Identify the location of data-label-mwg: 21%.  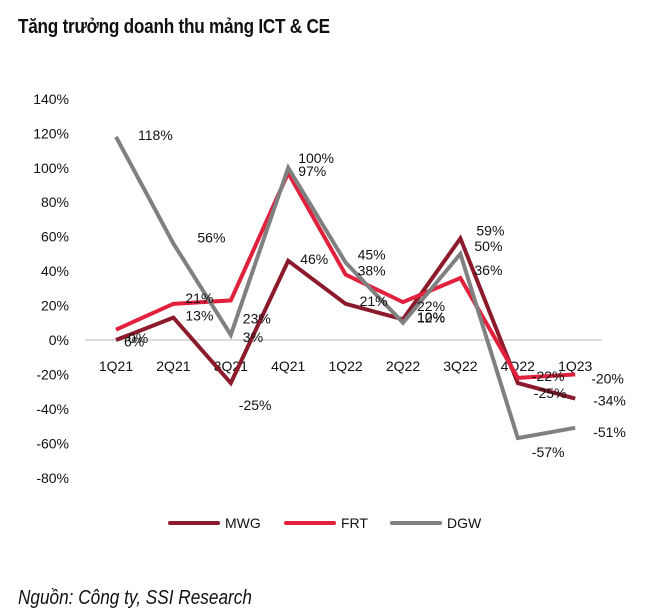
(374, 301).